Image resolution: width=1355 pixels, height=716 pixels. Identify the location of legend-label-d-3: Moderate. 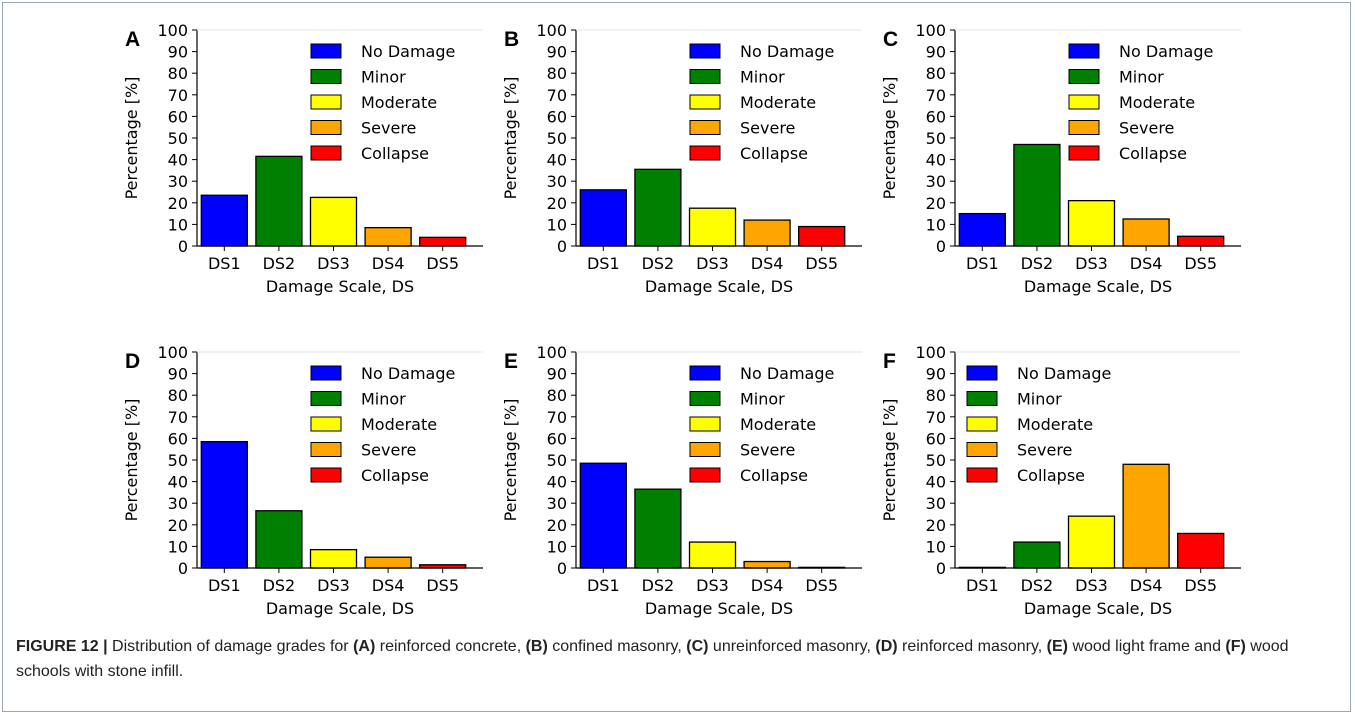
(399, 424).